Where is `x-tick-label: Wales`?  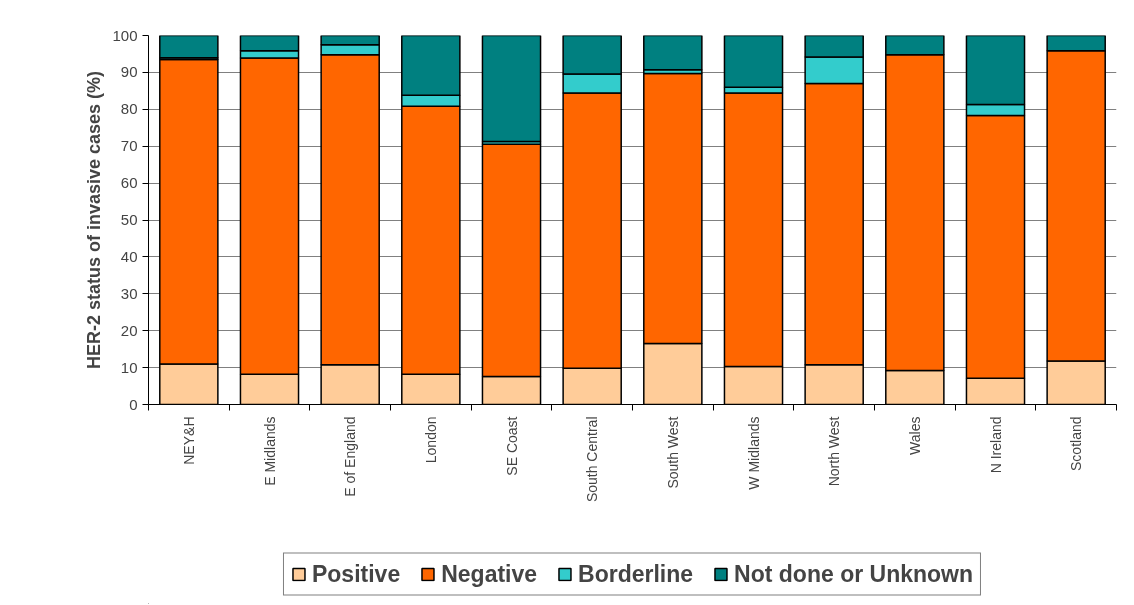 x-tick-label: Wales is located at coordinates (914, 435).